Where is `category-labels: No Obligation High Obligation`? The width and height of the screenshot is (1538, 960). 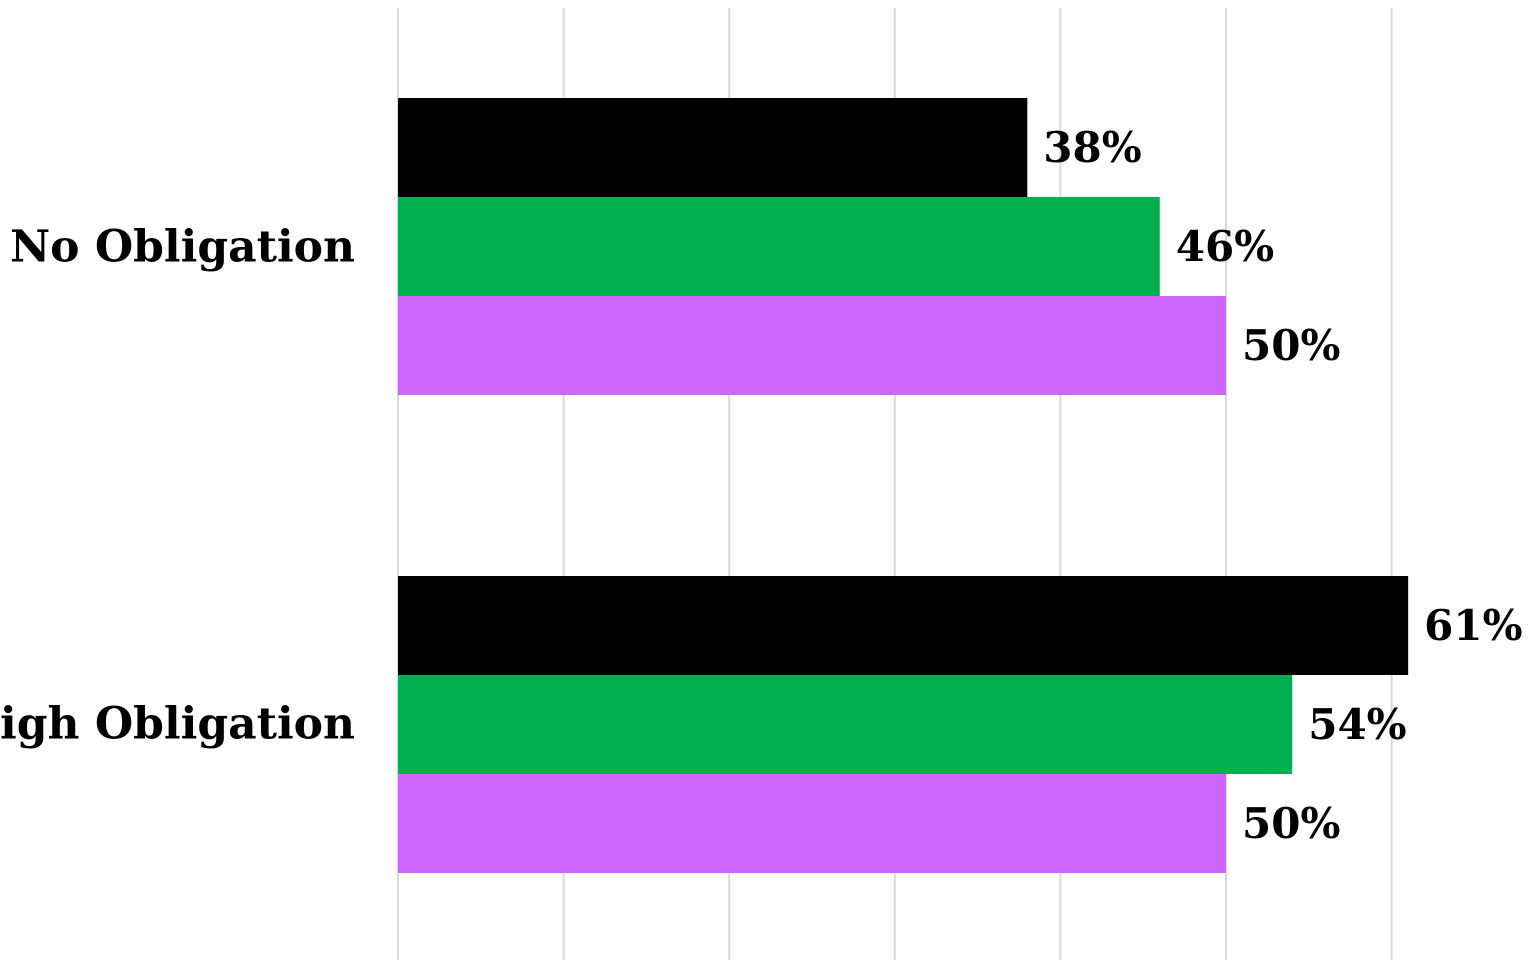 category-labels: No Obligation High Obligation is located at coordinates (177, 486).